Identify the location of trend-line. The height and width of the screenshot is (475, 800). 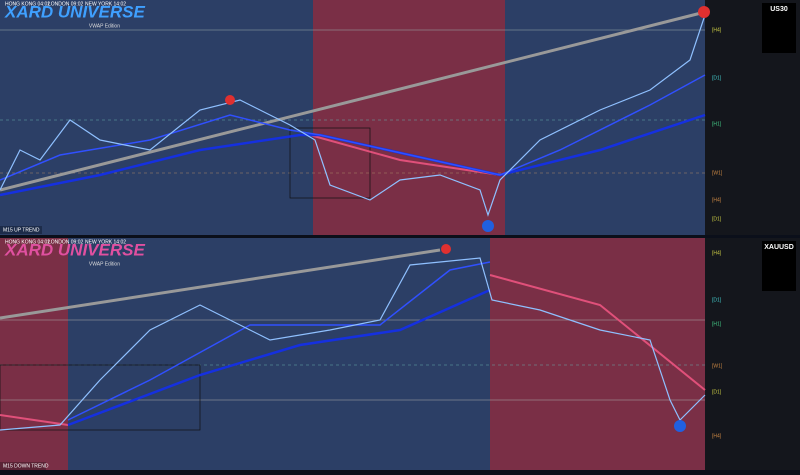
(220, 284).